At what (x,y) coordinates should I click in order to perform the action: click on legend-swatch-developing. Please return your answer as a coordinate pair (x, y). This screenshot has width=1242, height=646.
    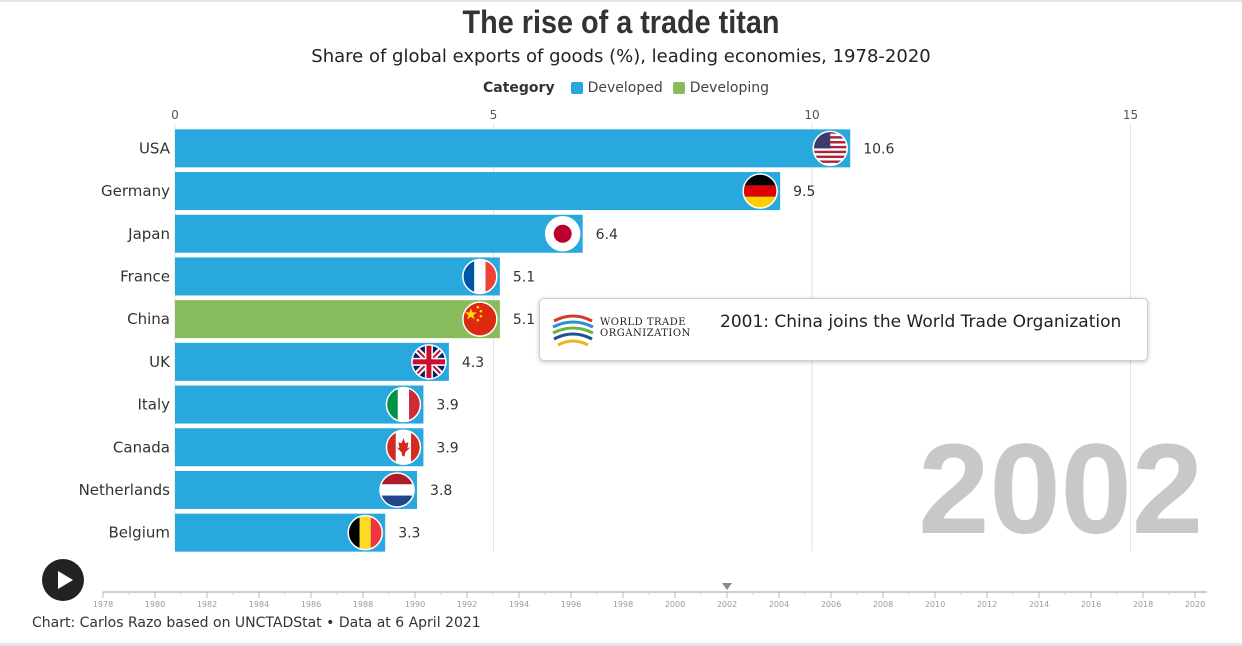
    Looking at the image, I should click on (678, 88).